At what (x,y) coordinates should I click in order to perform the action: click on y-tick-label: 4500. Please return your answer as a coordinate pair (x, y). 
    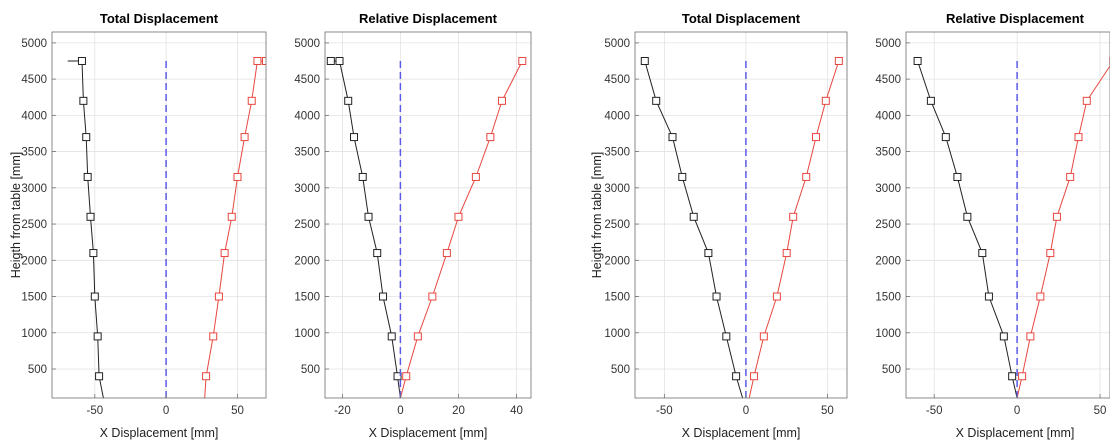
    Looking at the image, I should click on (888, 80).